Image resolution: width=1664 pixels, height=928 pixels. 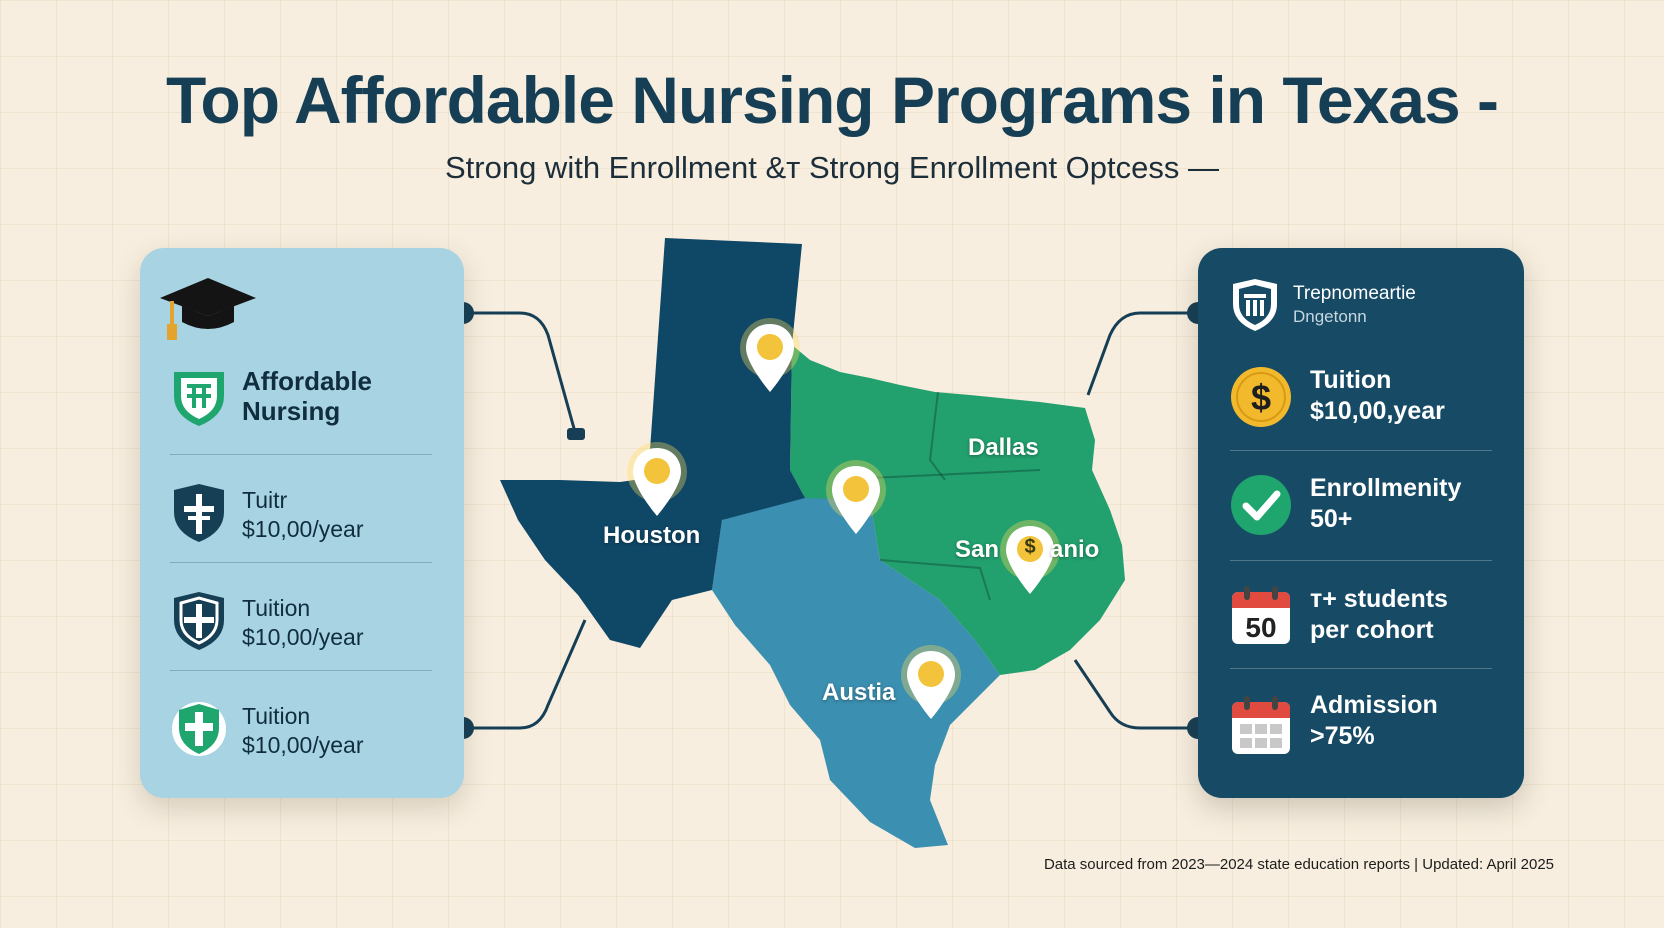 I want to click on students-value: per cohort, so click(x=1372, y=630).